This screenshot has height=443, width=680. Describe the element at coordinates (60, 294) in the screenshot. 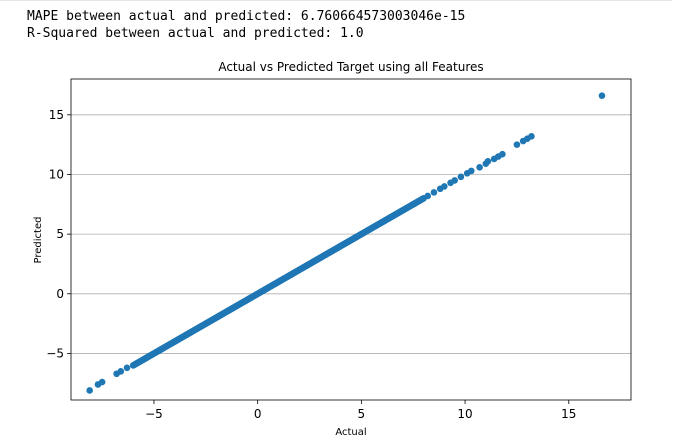

I see `y-tick-label: 0` at that location.